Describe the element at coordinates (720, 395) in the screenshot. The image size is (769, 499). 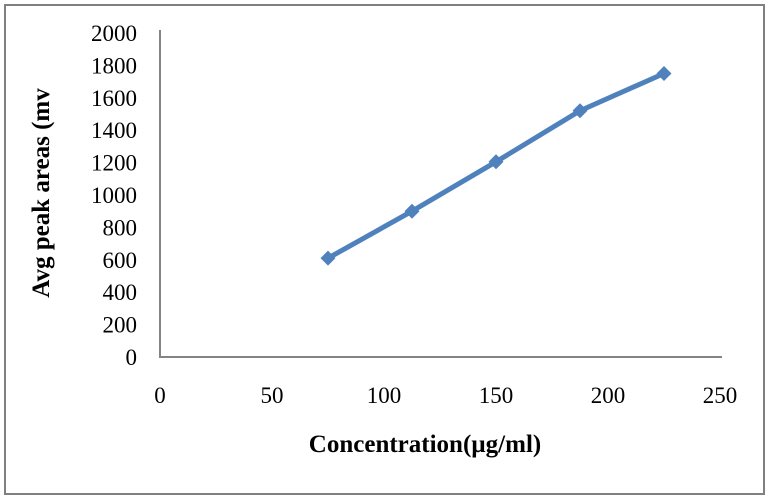
I see `x-axis-tick-label: 250` at that location.